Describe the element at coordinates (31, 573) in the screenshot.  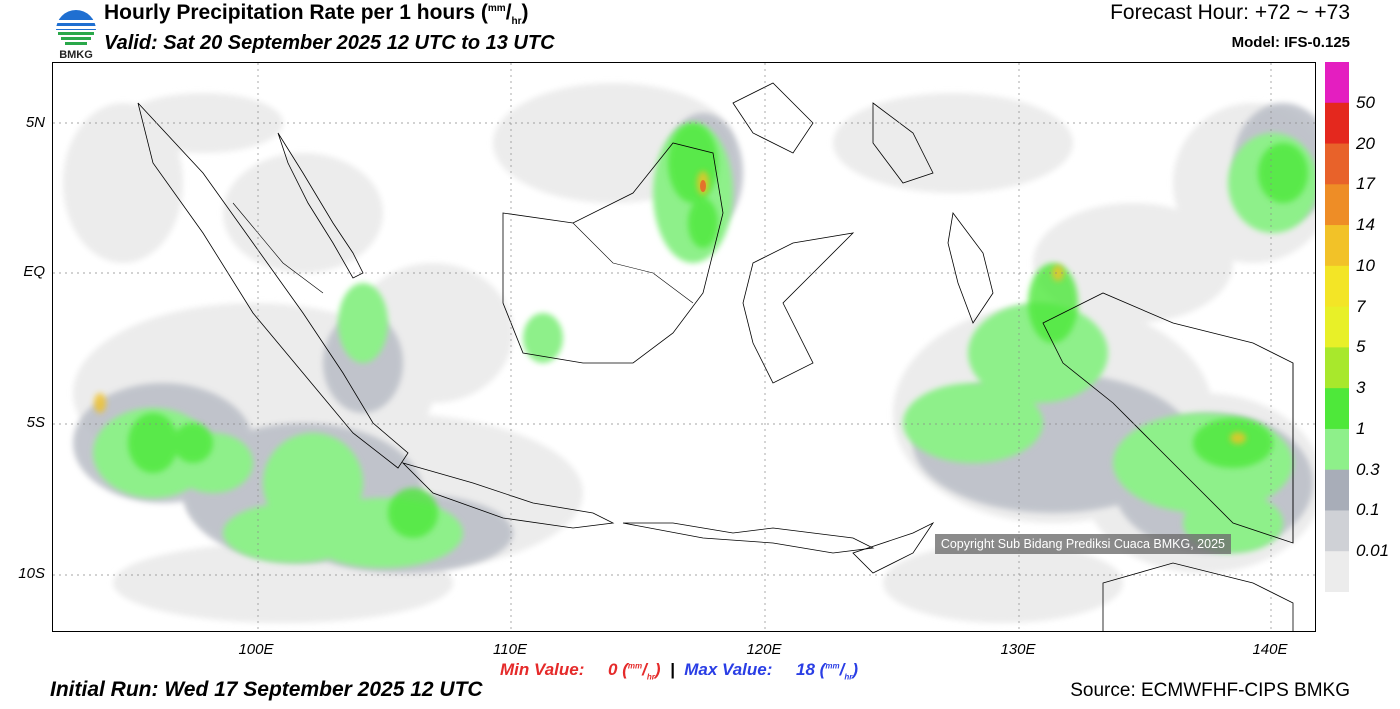
I see `lat-label-10s: 10S` at that location.